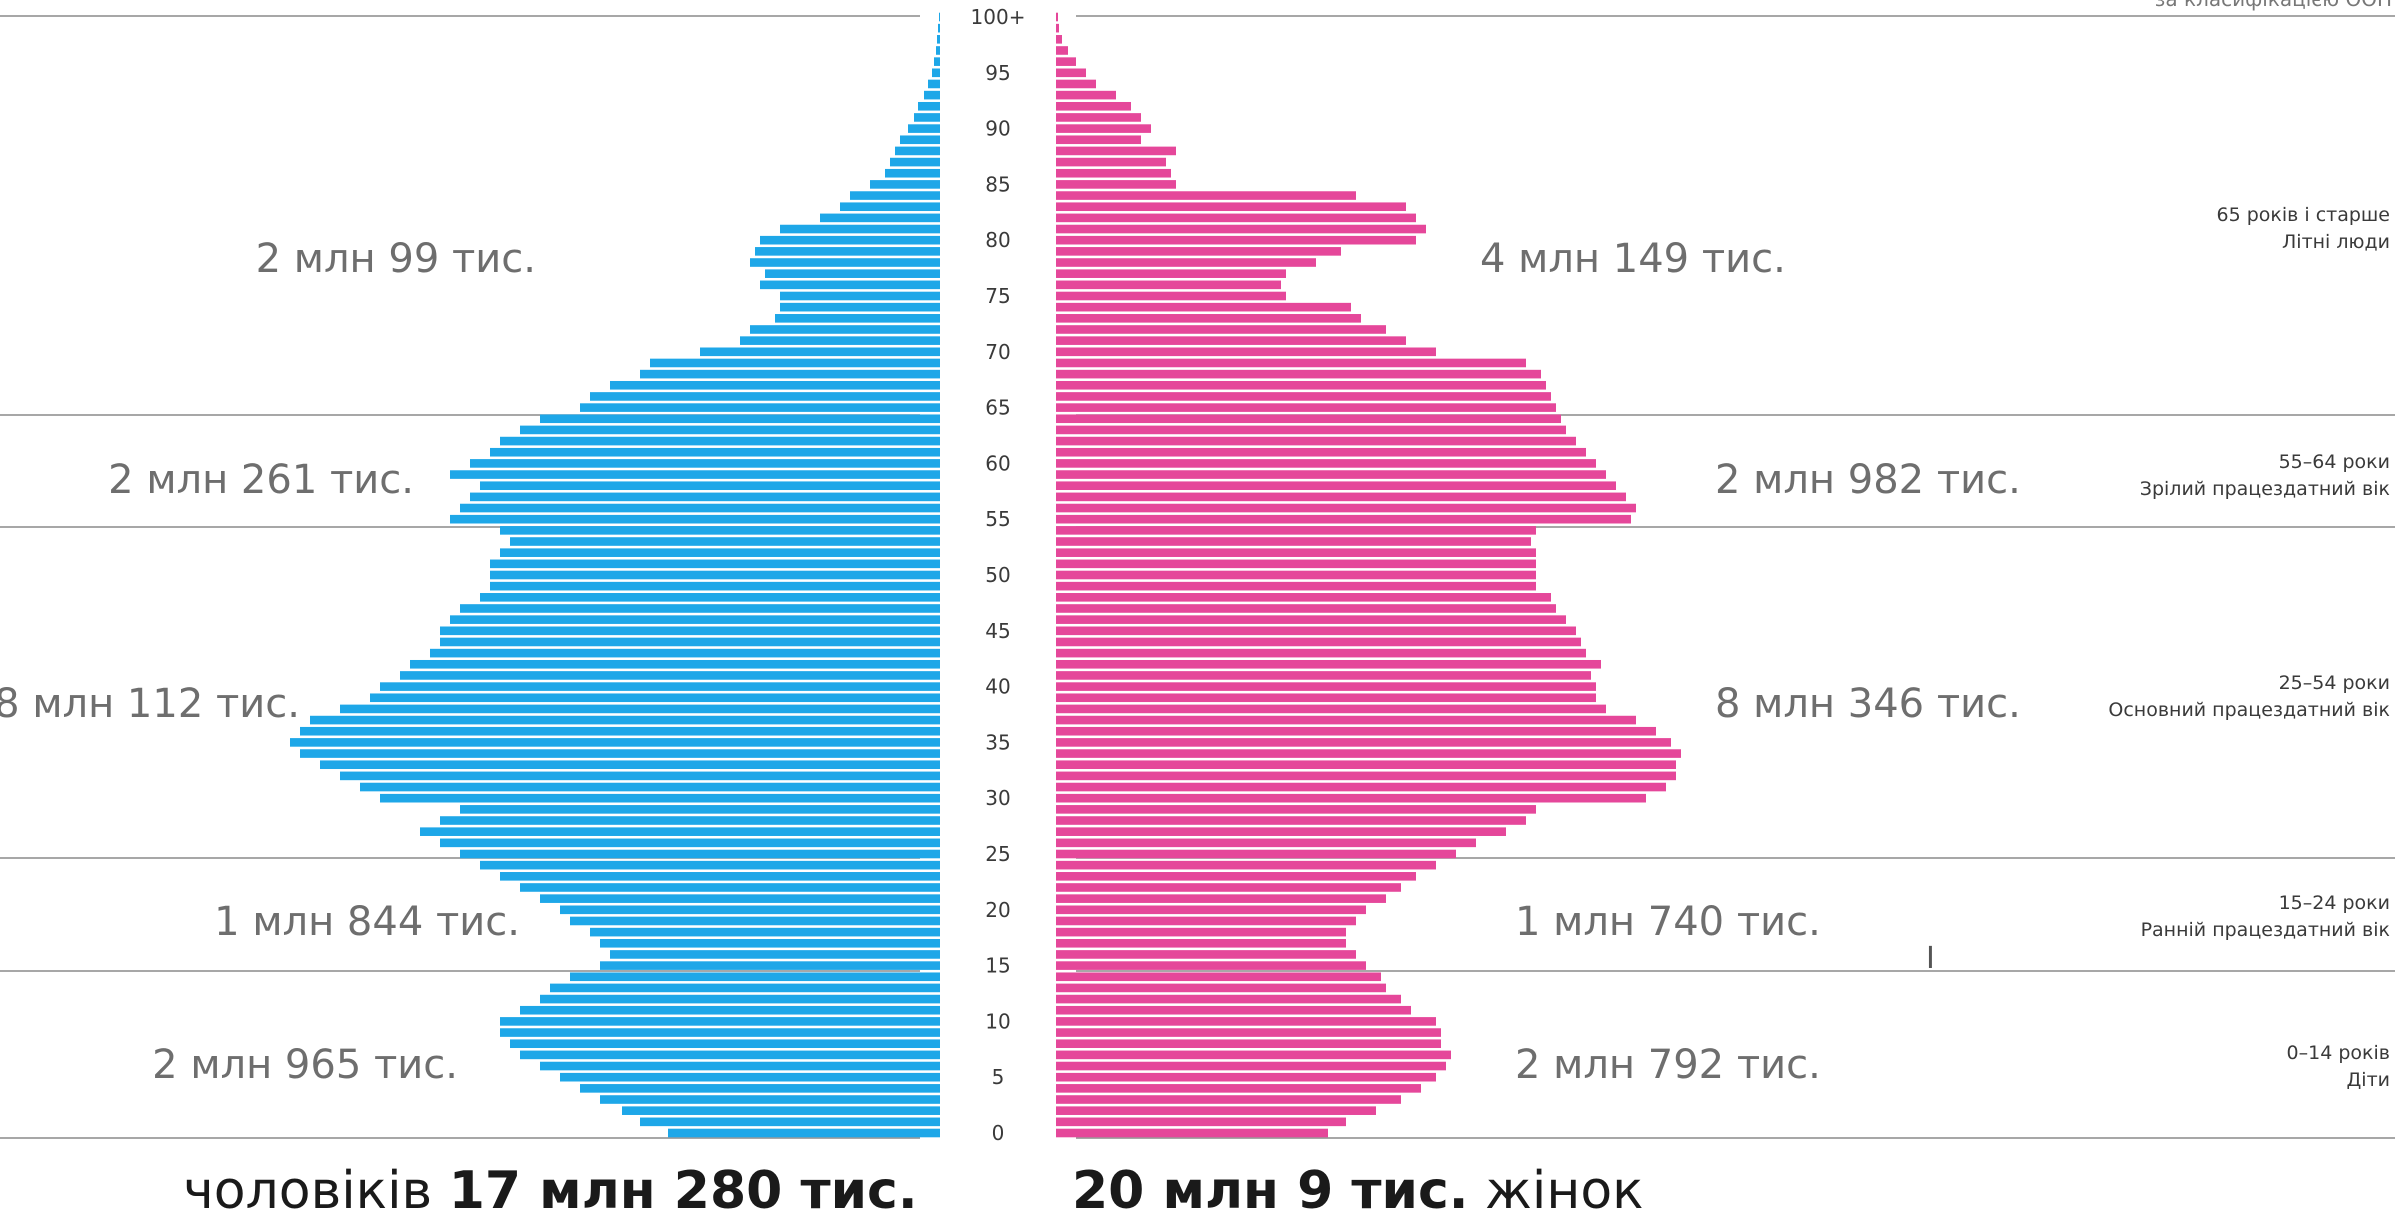 Image resolution: width=2395 pixels, height=1229 pixels. Describe the element at coordinates (998, 1133) in the screenshot. I see `age-tick-0: 0` at that location.